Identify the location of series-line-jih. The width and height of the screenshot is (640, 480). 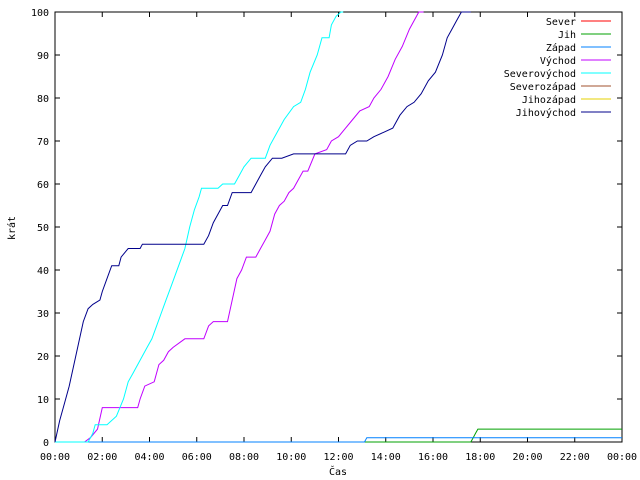
(338, 435).